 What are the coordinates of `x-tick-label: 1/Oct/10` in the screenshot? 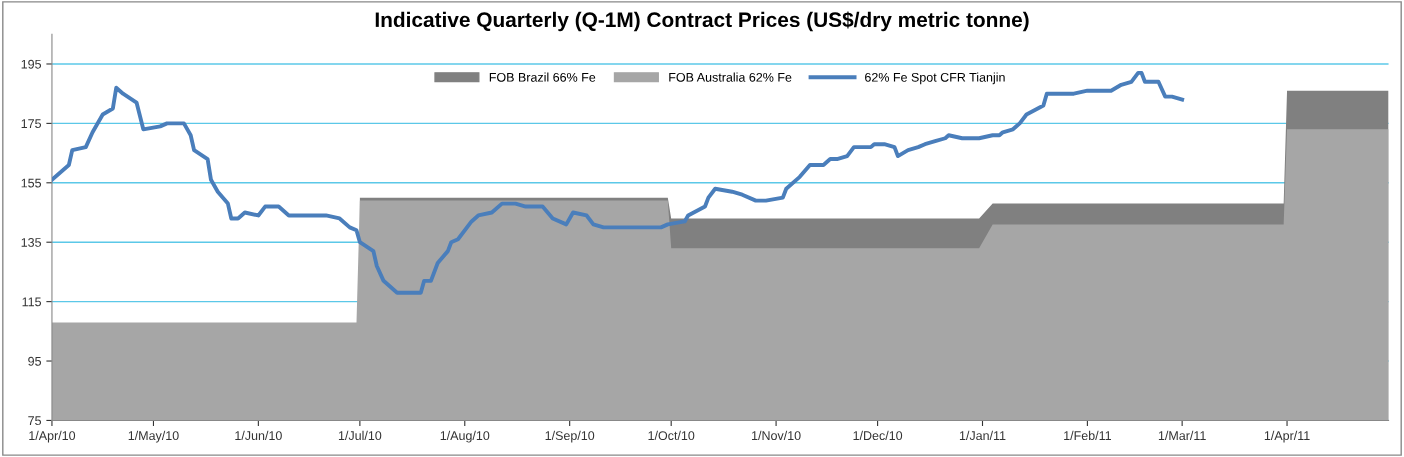 It's located at (671, 435).